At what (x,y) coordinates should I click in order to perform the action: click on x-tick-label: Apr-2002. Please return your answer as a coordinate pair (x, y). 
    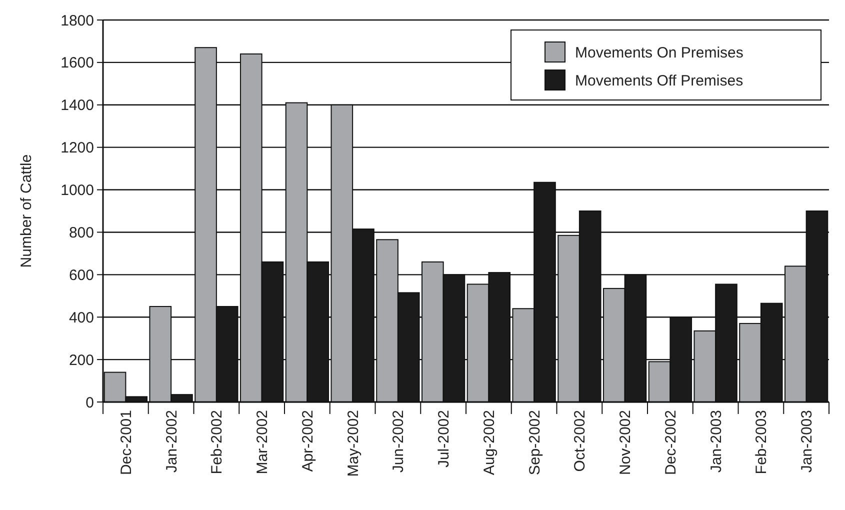
    Looking at the image, I should click on (307, 441).